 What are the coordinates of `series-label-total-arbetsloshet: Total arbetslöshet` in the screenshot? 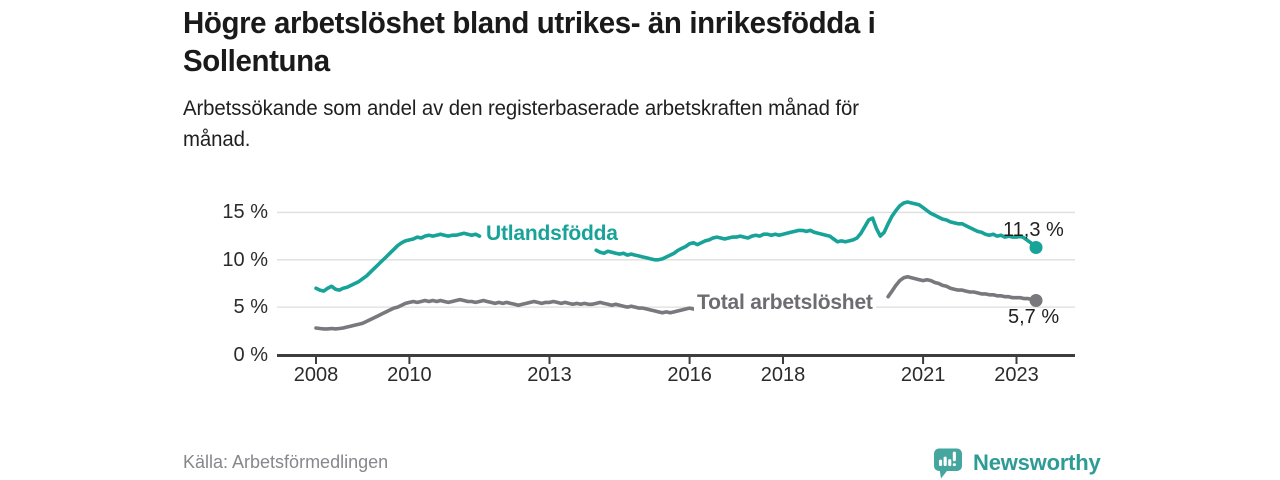 It's located at (785, 302).